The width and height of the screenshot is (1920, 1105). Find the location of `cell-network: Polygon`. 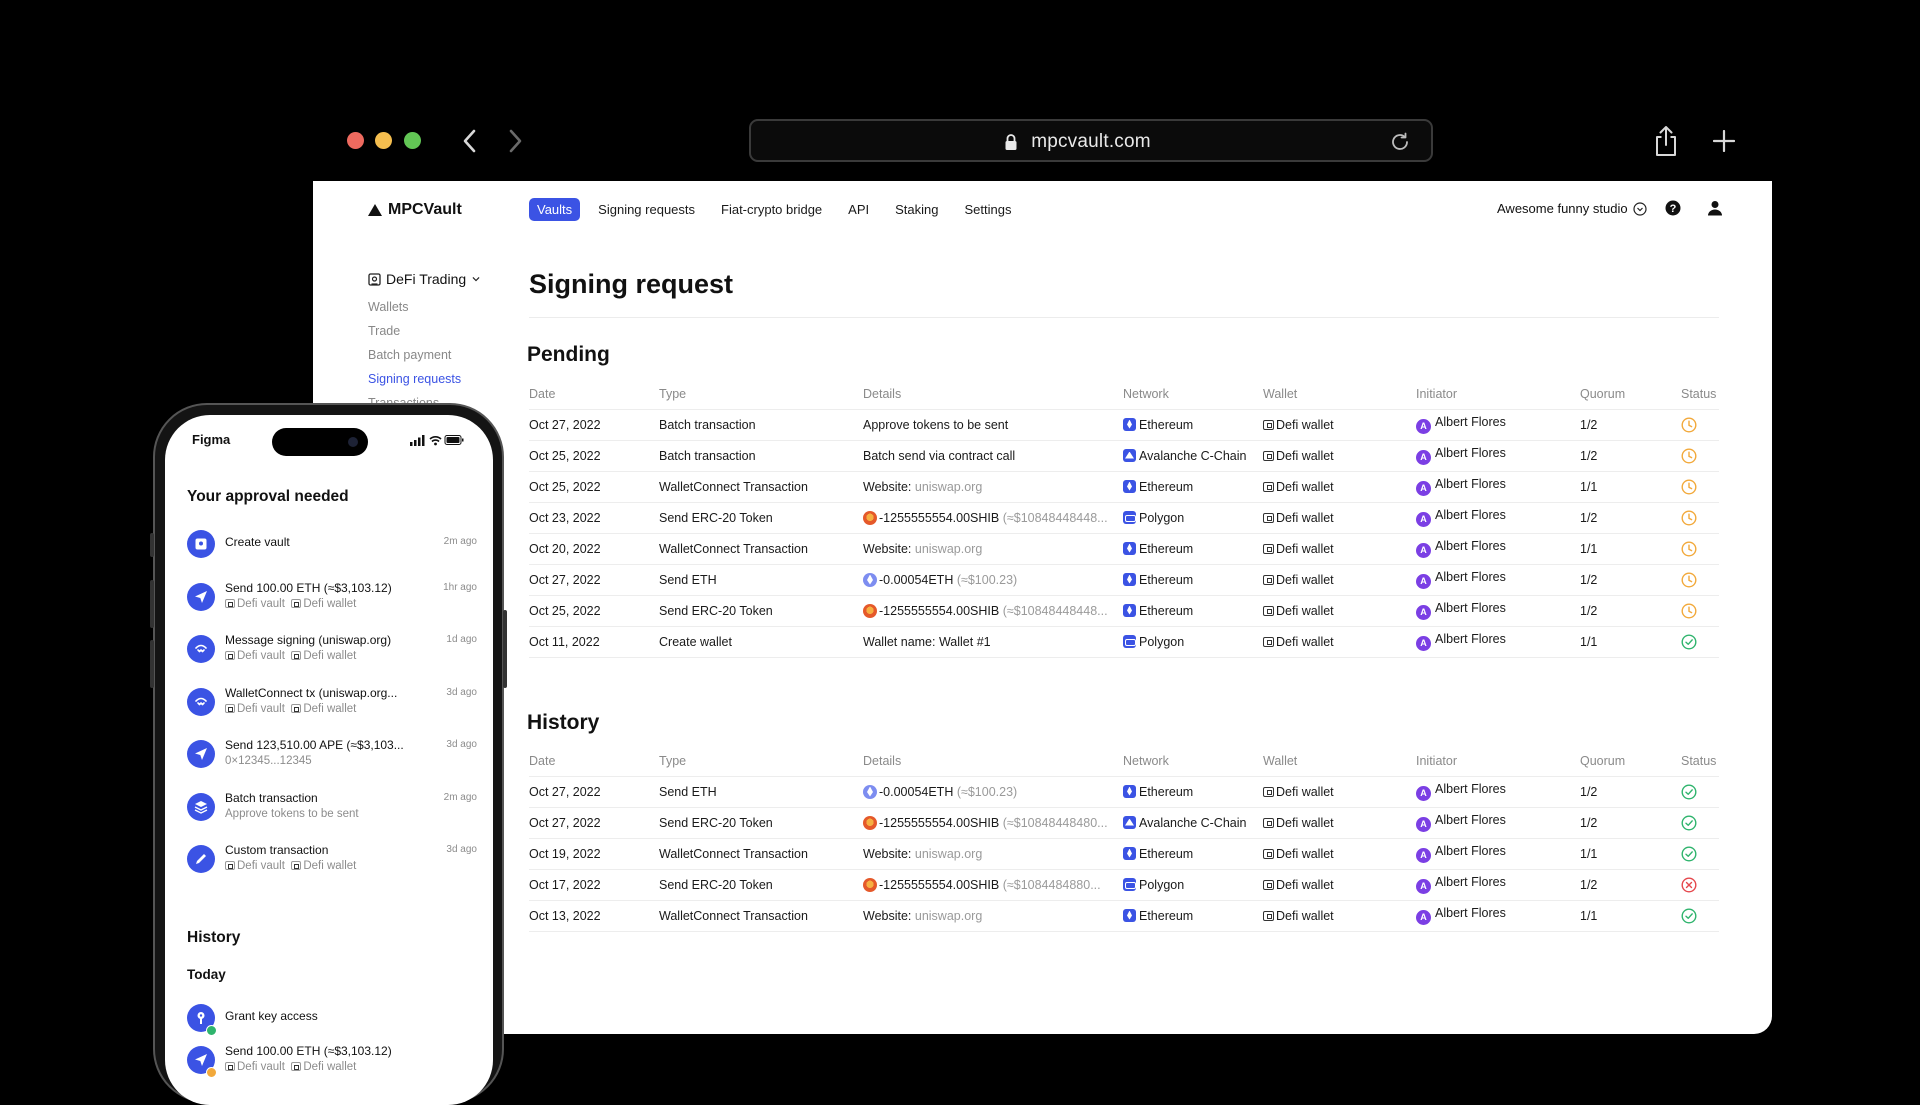

cell-network: Polygon is located at coordinates (1193, 641).